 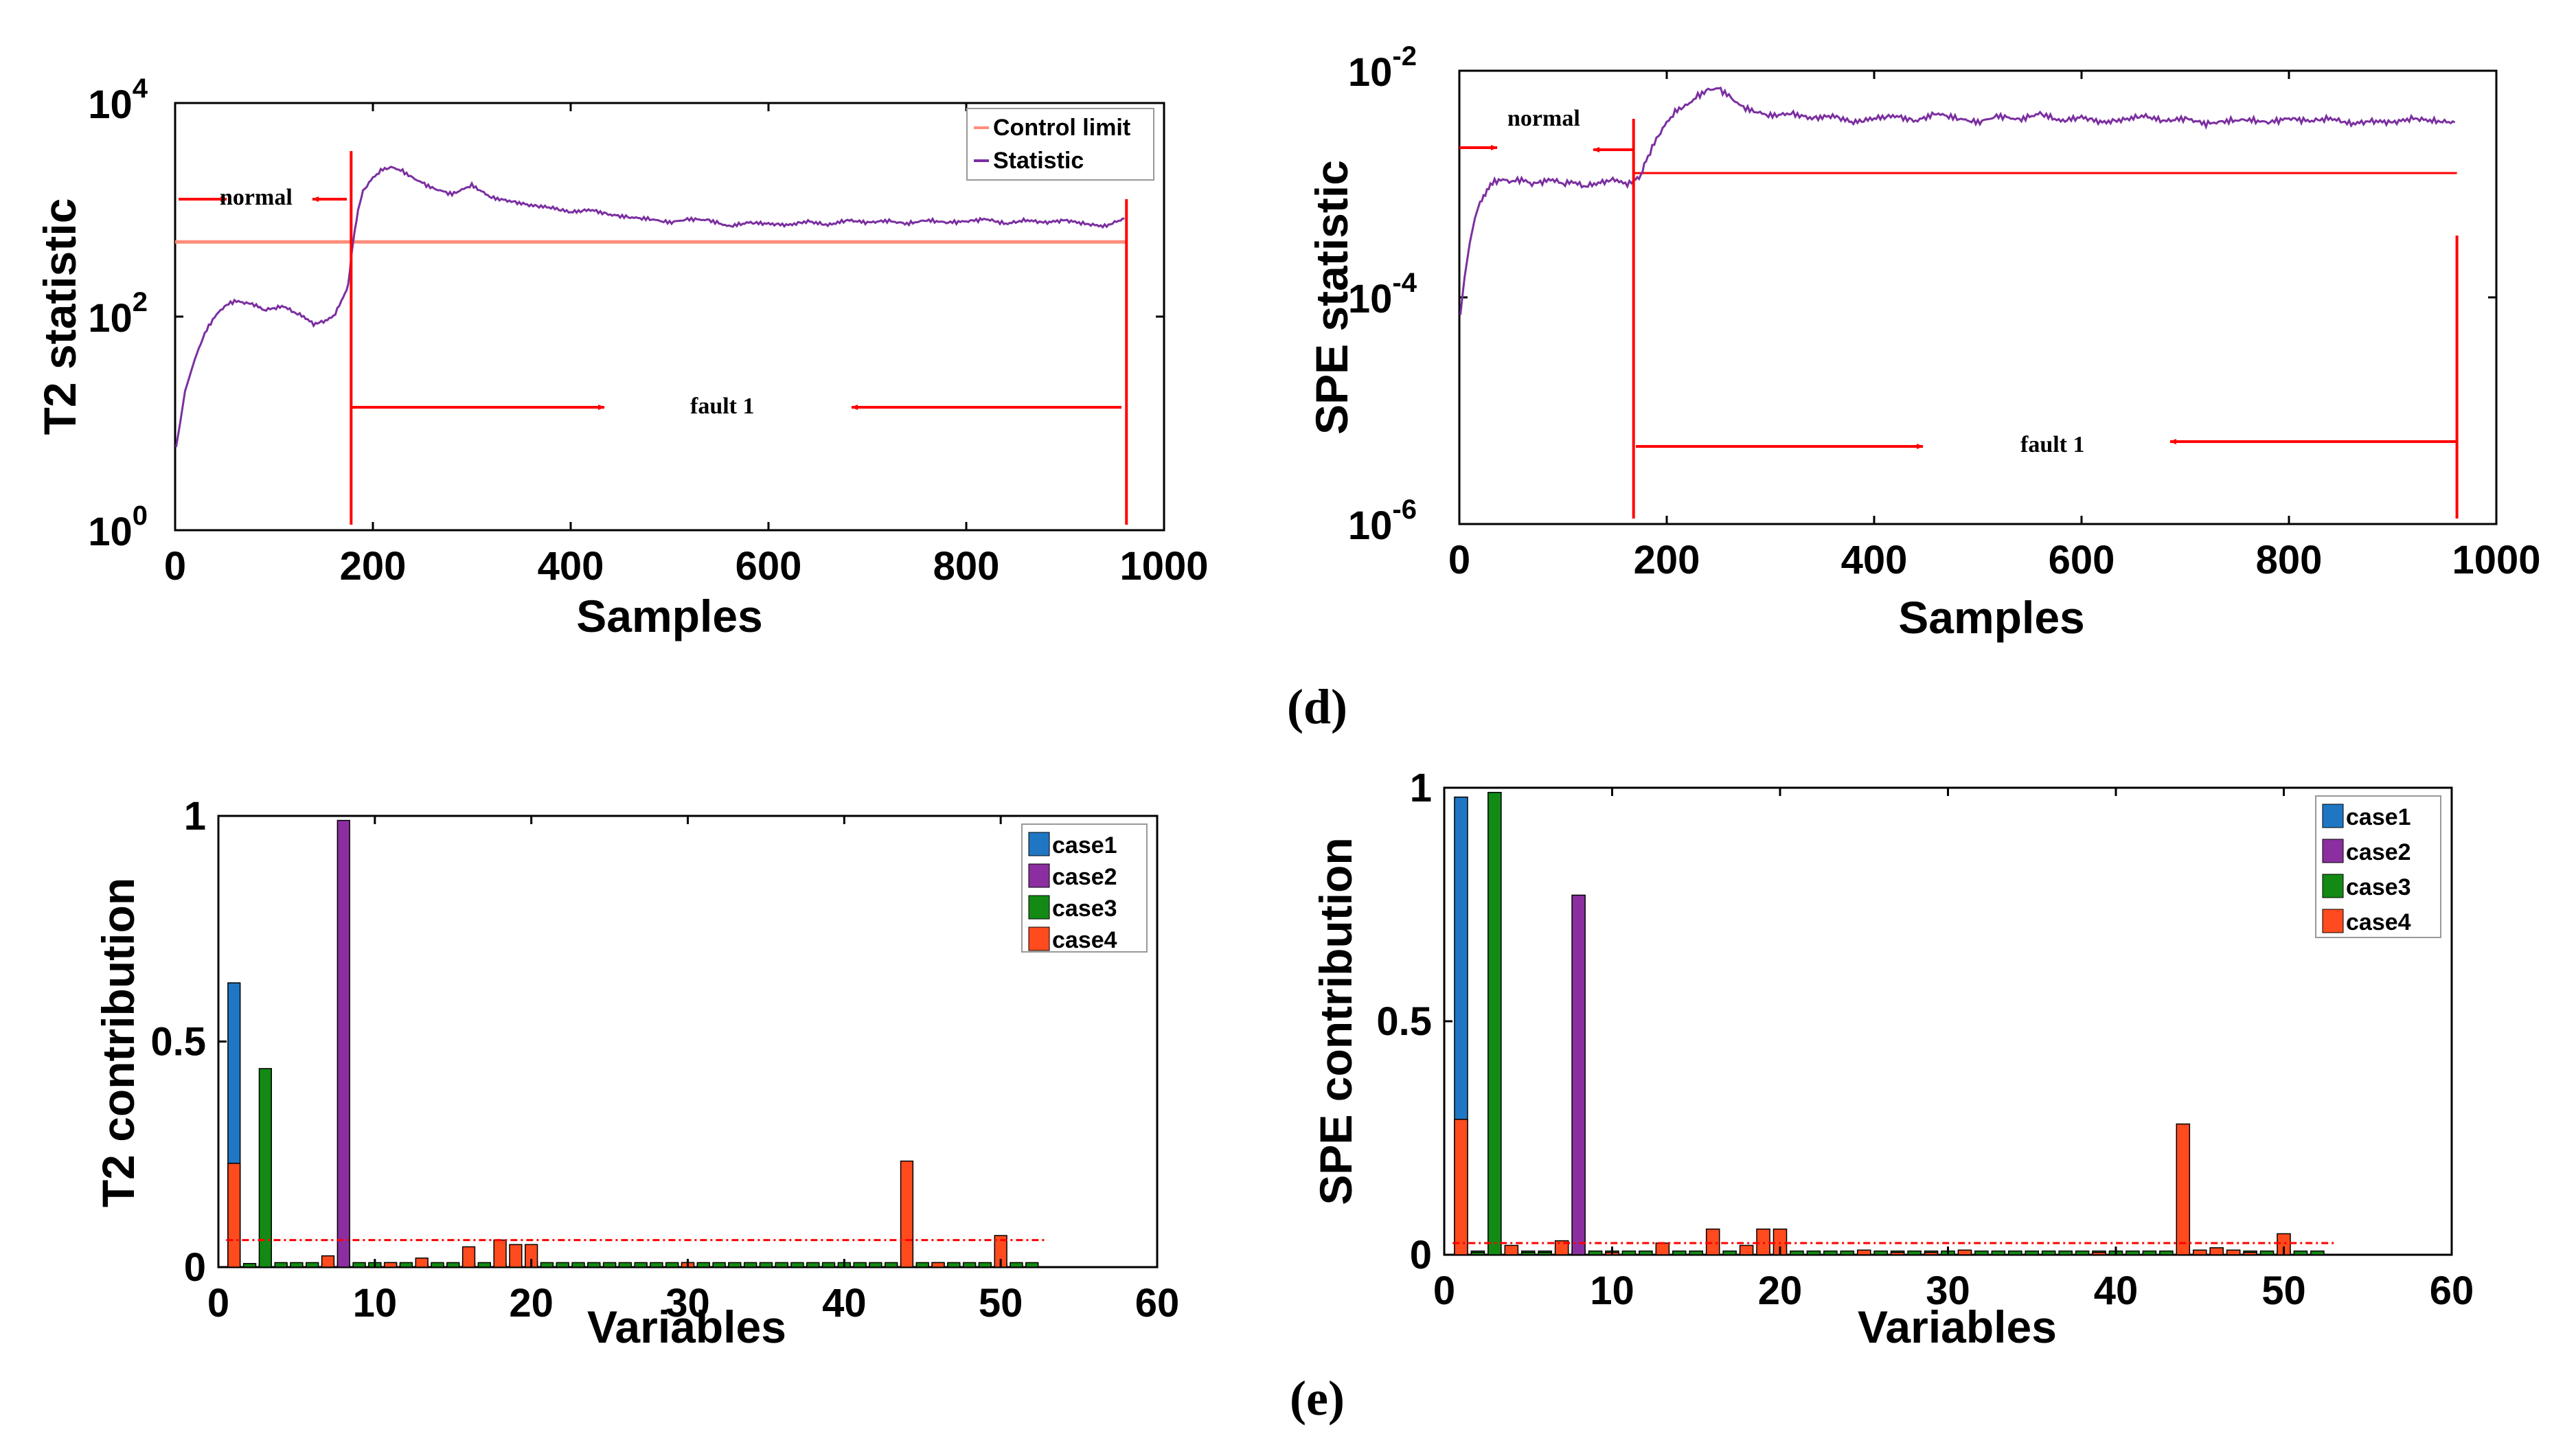 What do you see at coordinates (1039, 876) in the screenshot?
I see `t2c-legend-swatch-case2` at bounding box center [1039, 876].